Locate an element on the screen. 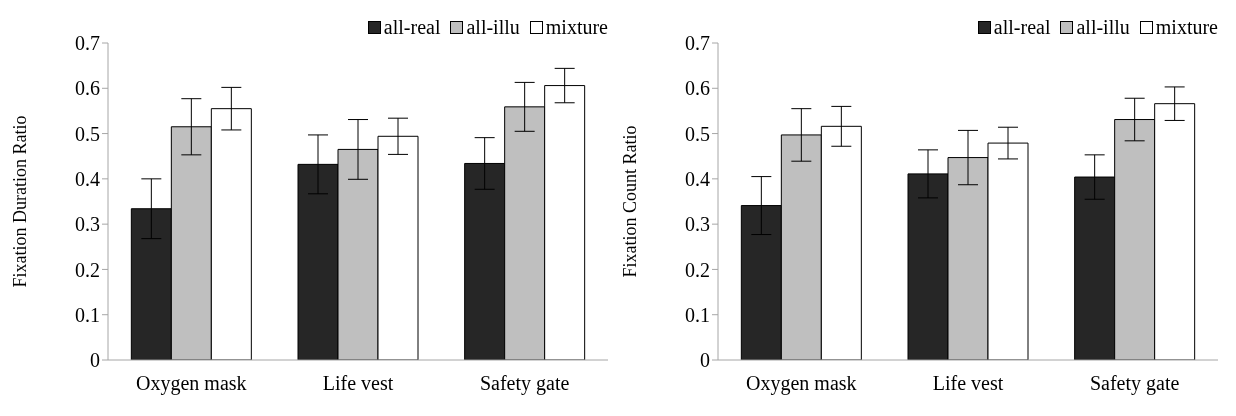 This screenshot has height=416, width=1236. y-axis-title: Fixation Count Ratio is located at coordinates (630, 201).